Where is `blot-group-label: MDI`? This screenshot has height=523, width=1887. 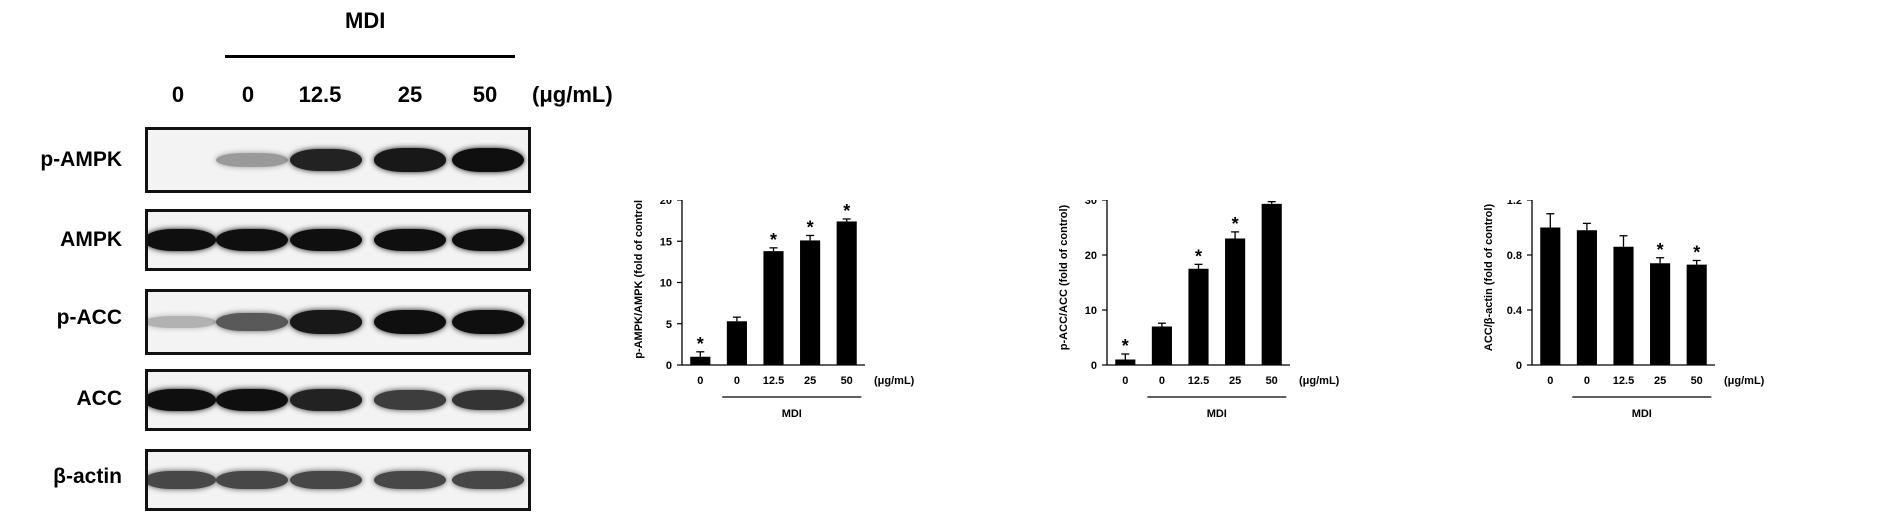 blot-group-label: MDI is located at coordinates (365, 20).